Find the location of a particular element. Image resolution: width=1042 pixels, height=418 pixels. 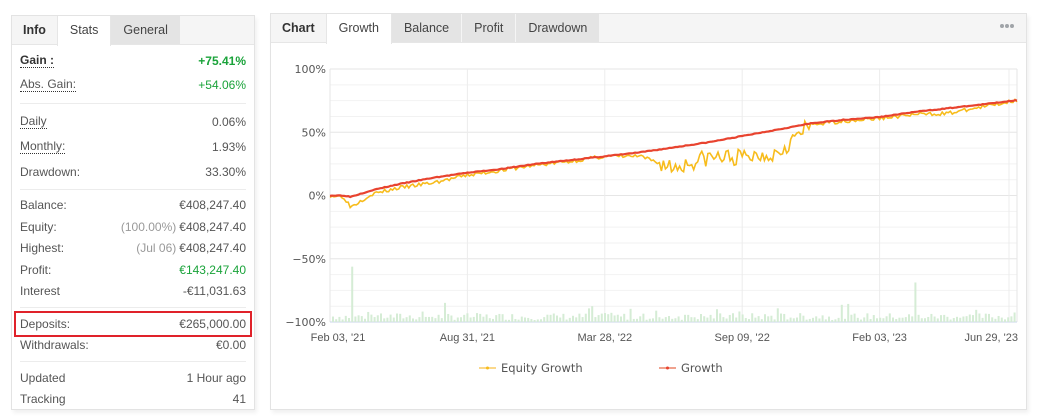

daily-value: 0.06% is located at coordinates (228, 121).